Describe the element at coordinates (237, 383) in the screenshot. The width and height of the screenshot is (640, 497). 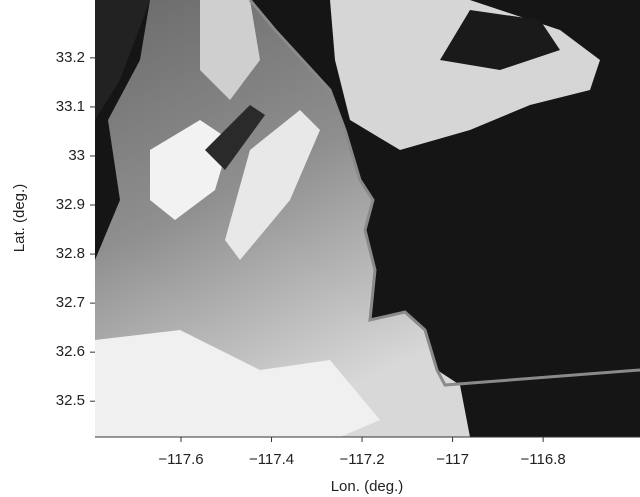
I see `bright-south` at that location.